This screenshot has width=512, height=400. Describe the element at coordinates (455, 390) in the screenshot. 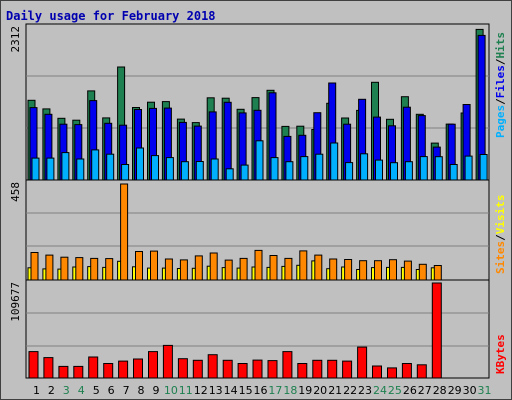

I see `x-tick-label: 29` at that location.